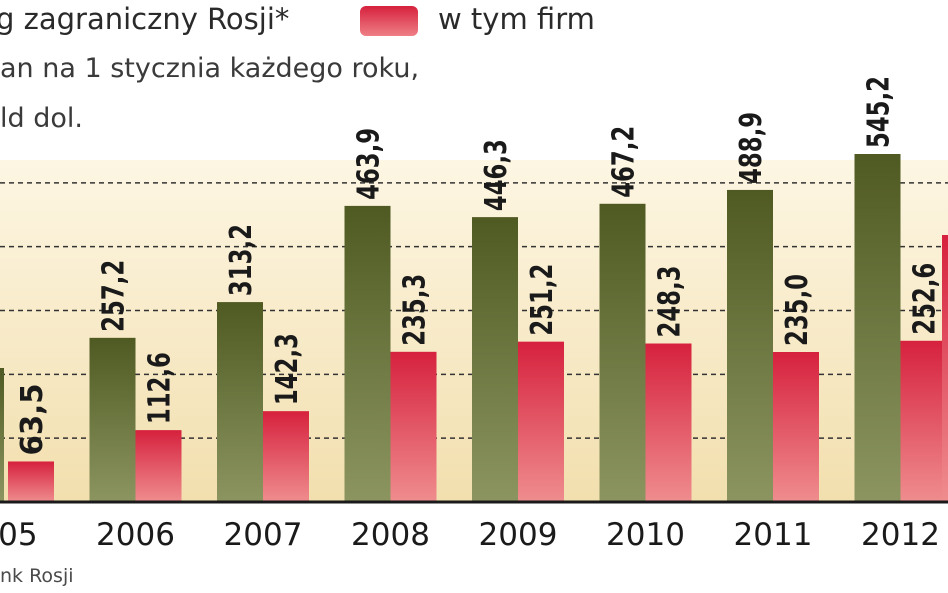  I want to click on bar-companies-2009, so click(541, 421).